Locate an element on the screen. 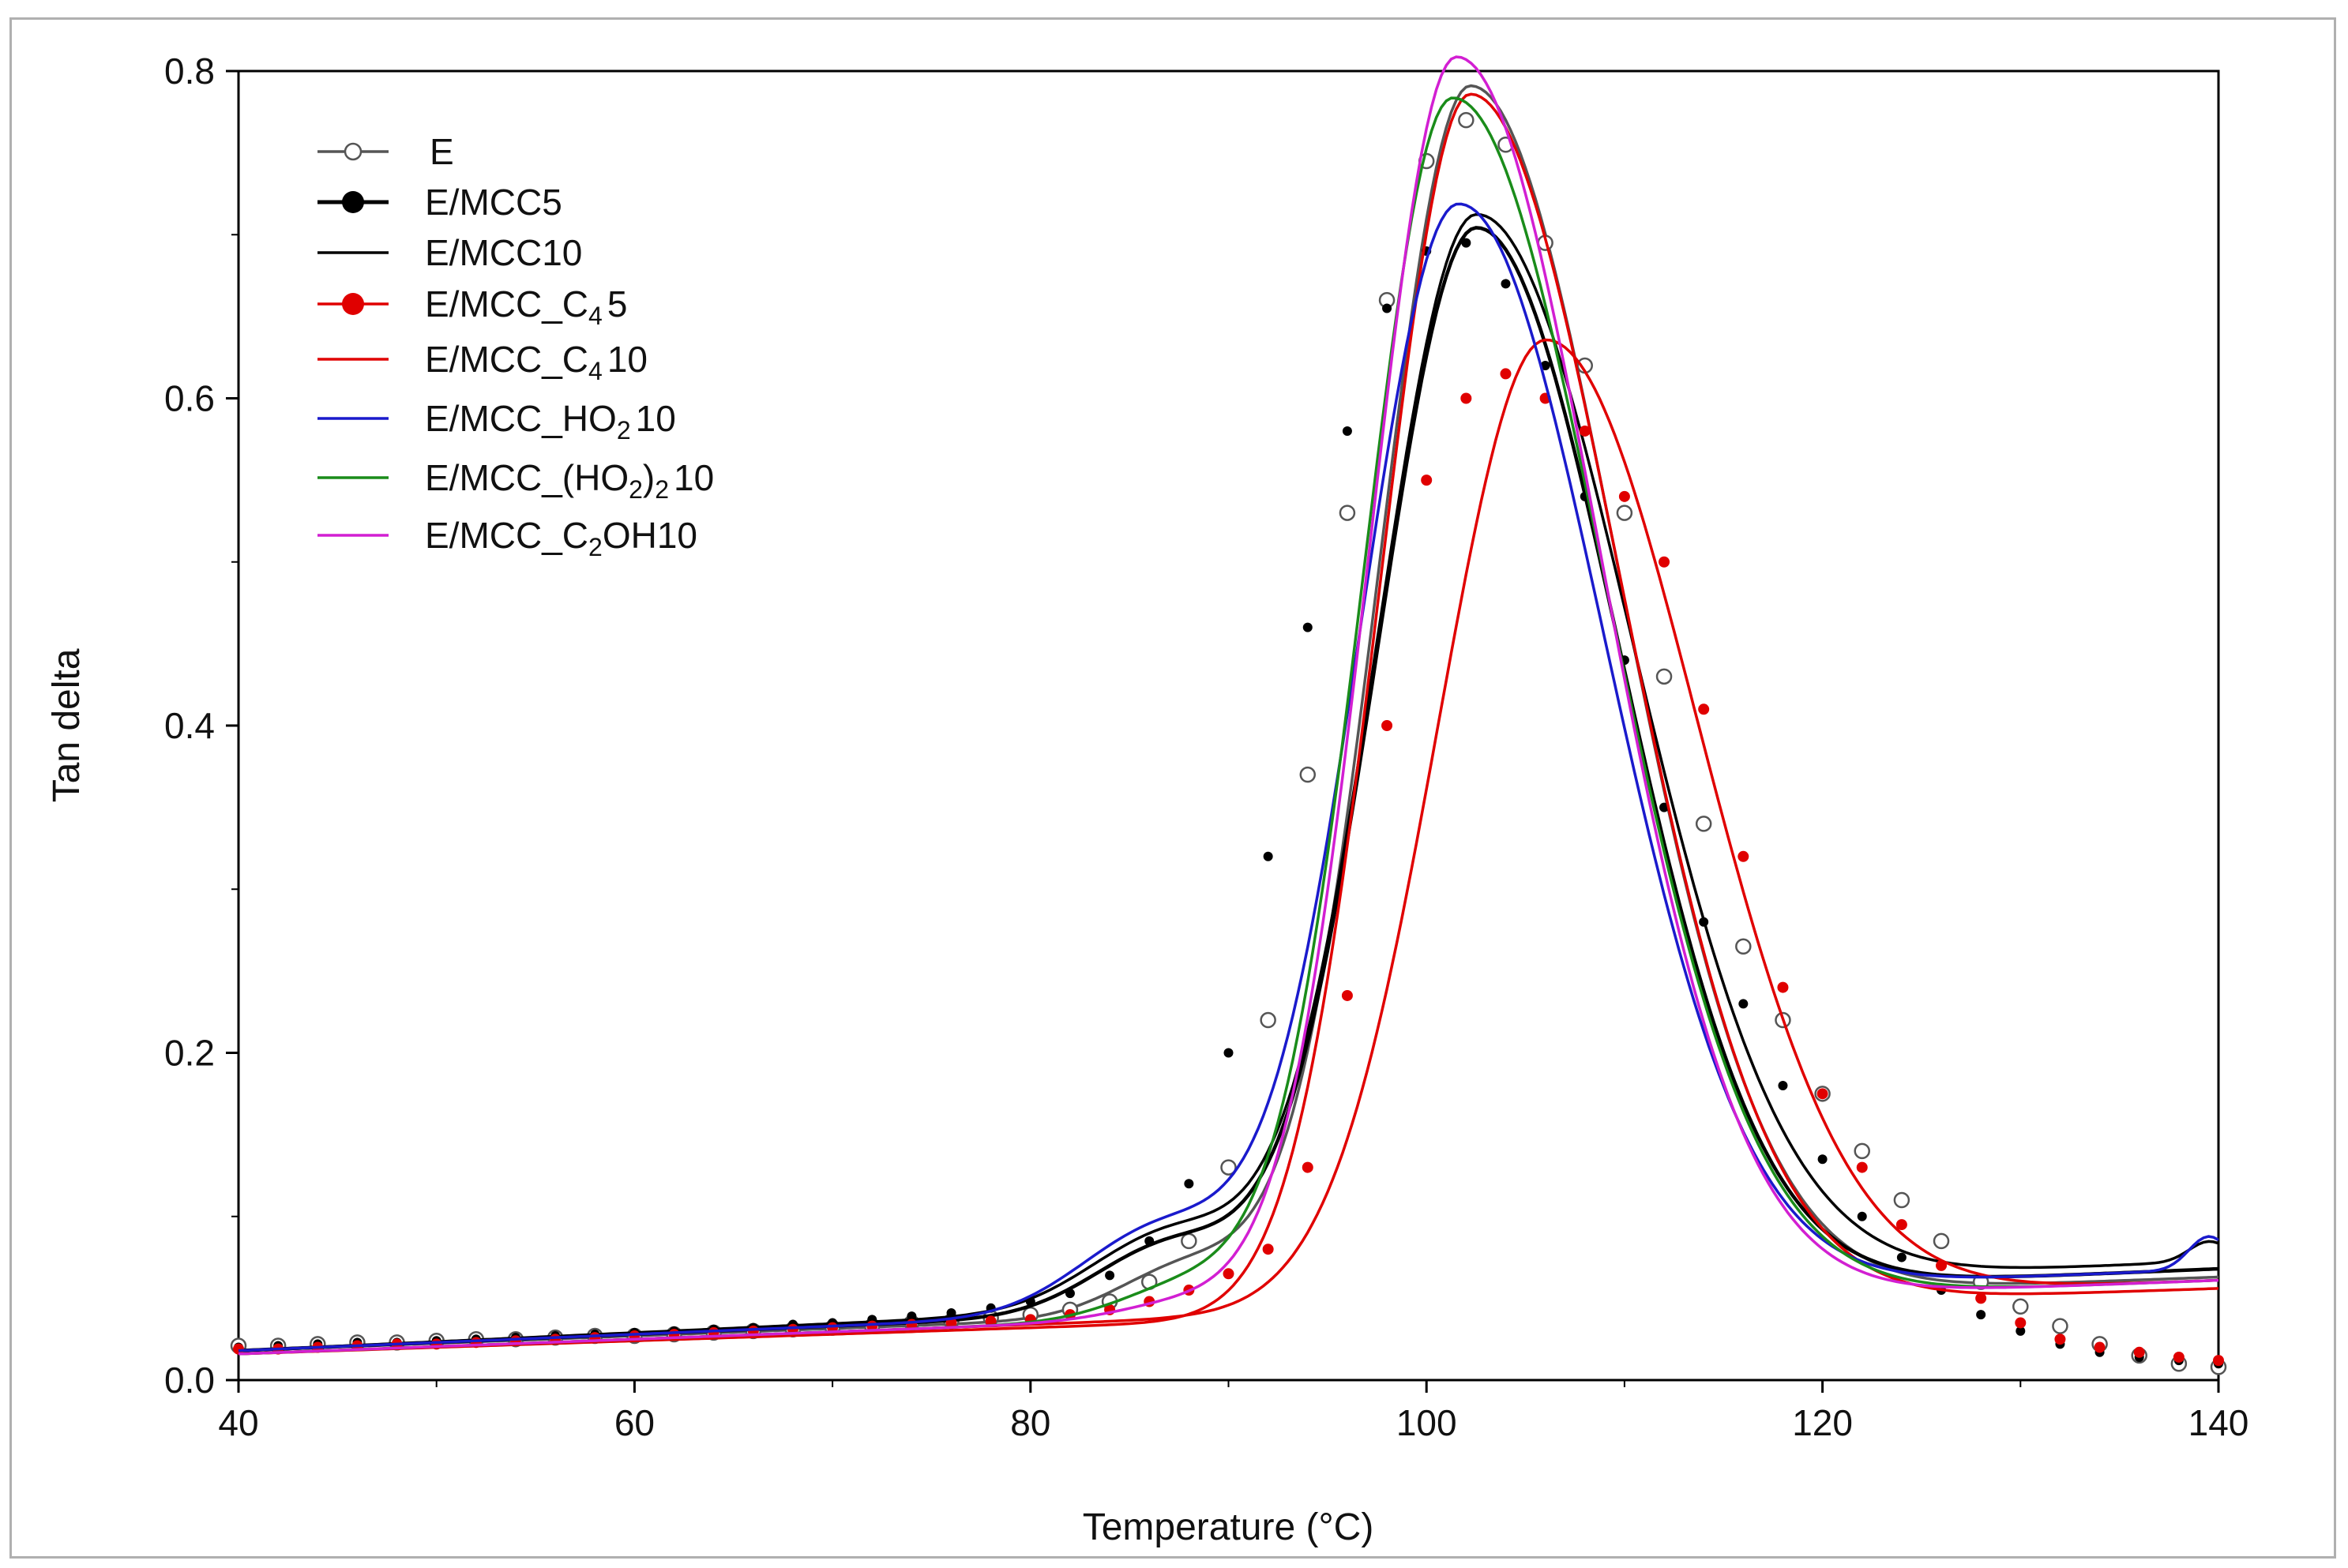 The height and width of the screenshot is (1568, 2348). legend-item: E/MCC10 is located at coordinates (450, 252).